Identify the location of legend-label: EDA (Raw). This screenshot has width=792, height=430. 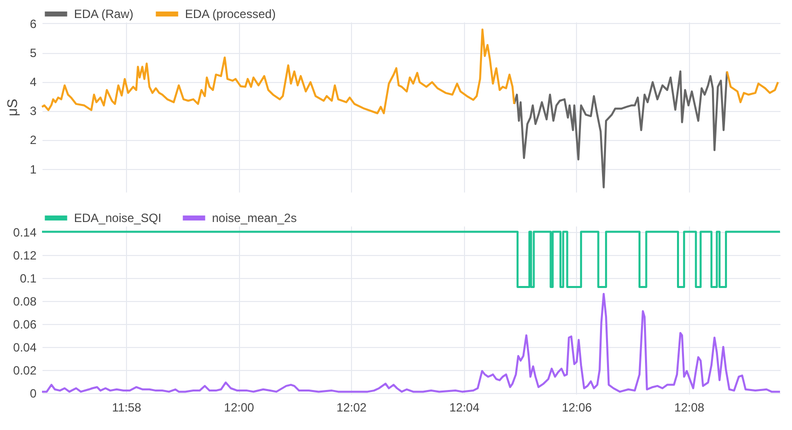
(104, 14).